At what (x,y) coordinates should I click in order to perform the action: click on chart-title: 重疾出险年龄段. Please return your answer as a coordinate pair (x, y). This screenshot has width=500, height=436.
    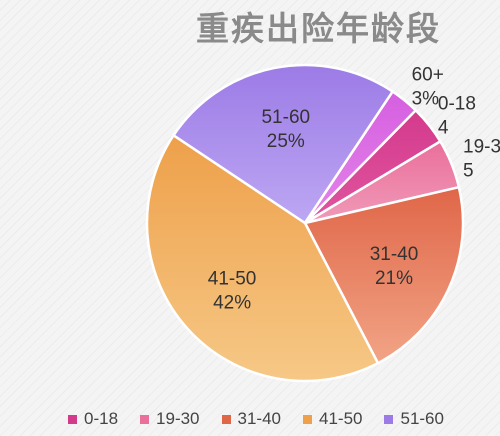
    Looking at the image, I should click on (318, 28).